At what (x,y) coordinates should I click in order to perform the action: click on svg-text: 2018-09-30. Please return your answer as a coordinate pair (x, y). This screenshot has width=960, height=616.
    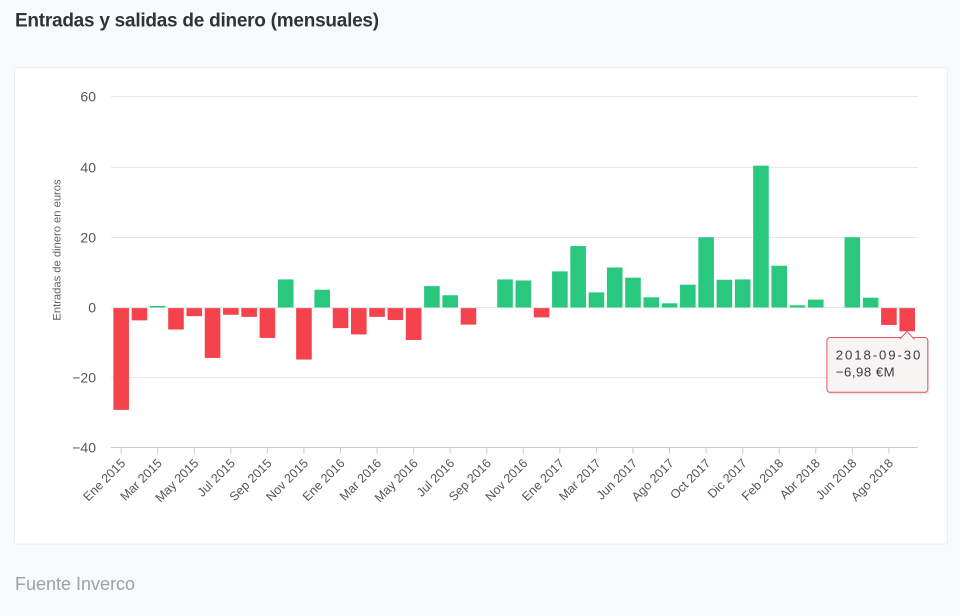
    Looking at the image, I should click on (879, 355).